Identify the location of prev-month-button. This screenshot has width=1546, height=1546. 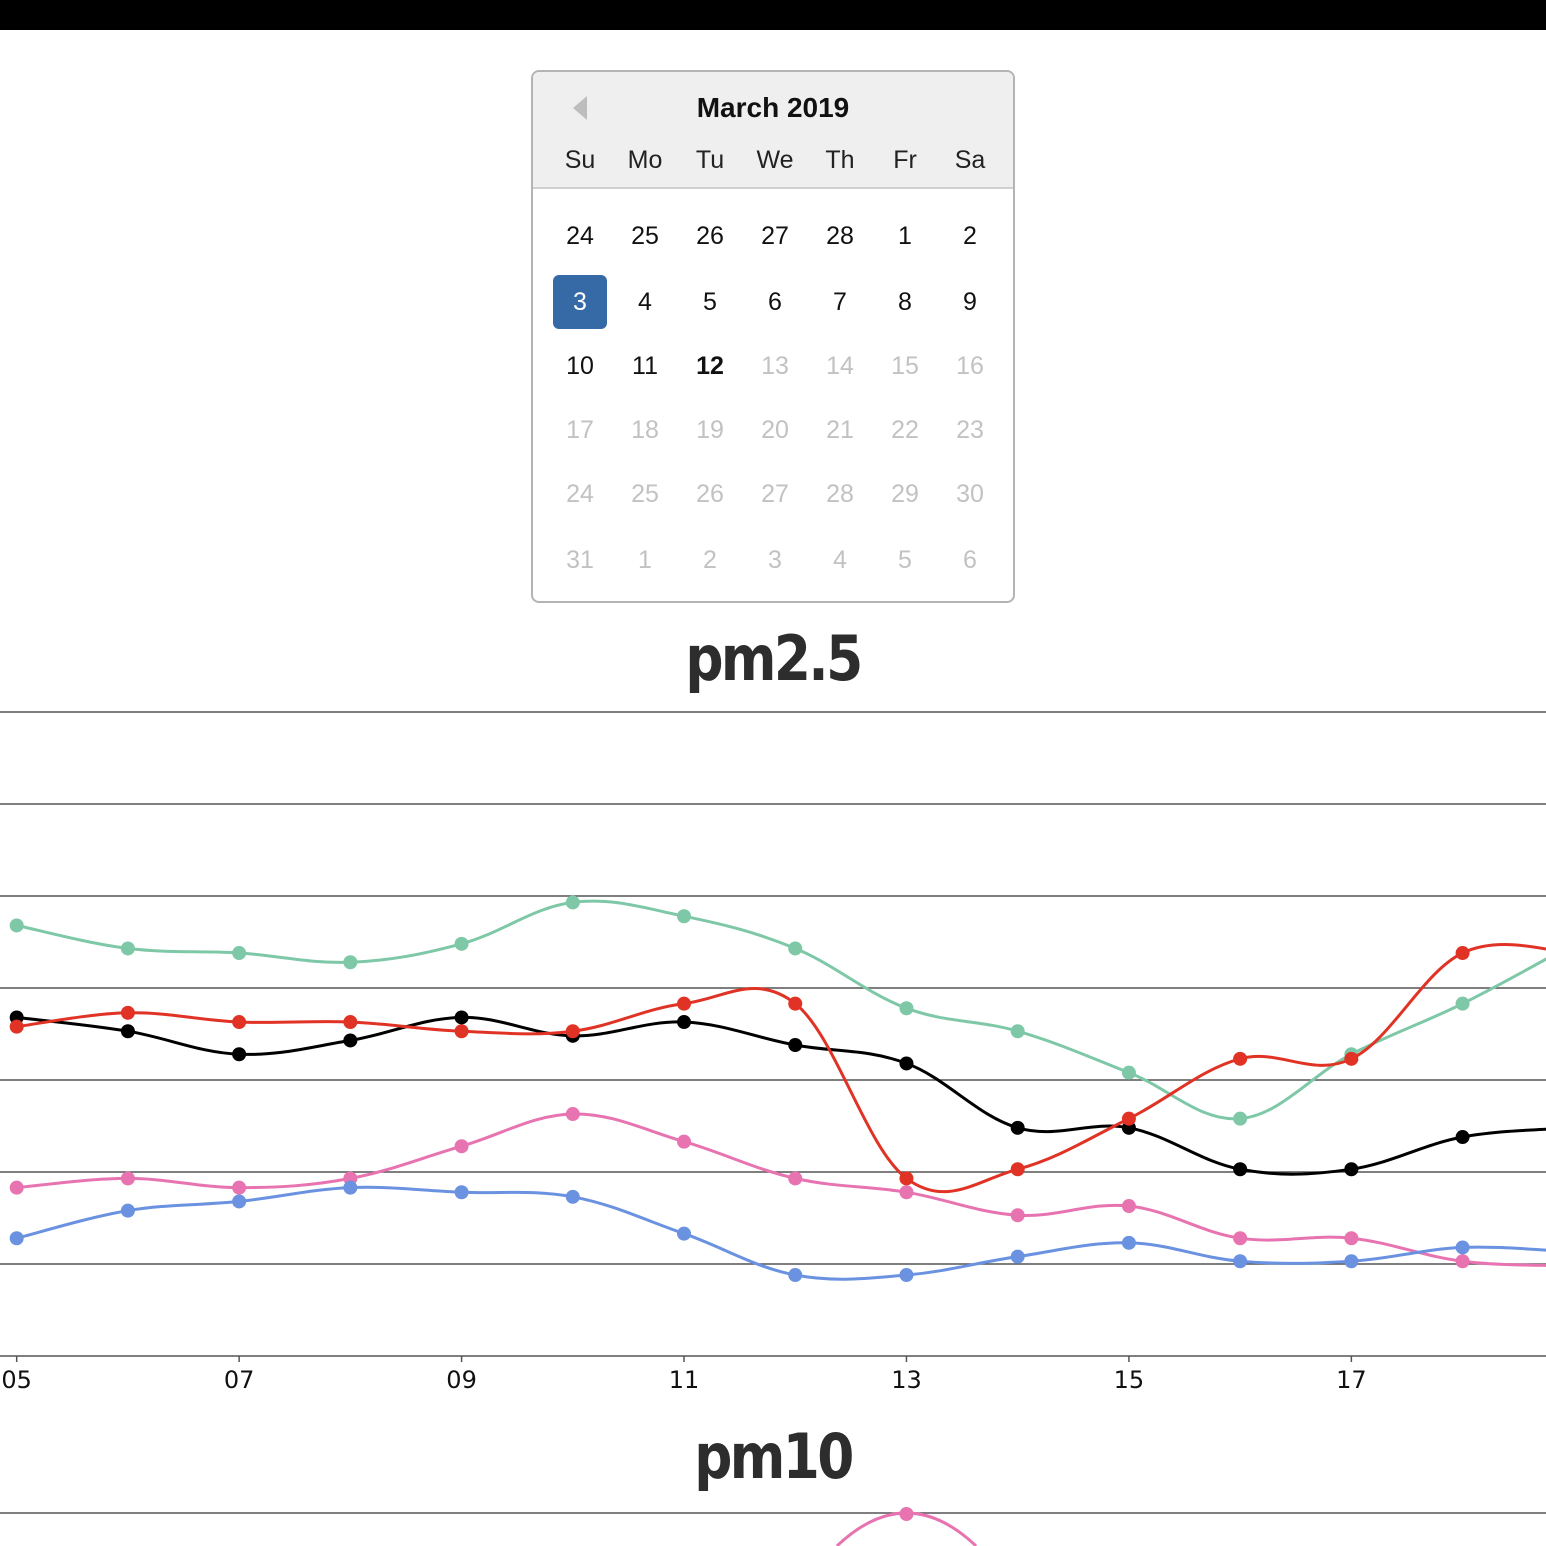
(581, 108).